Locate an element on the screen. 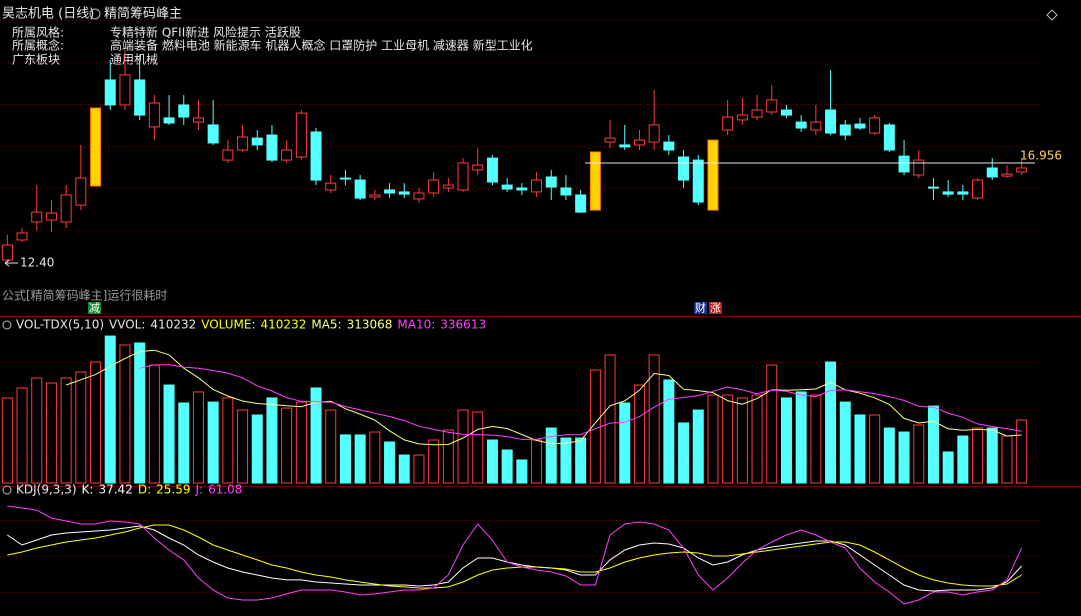 The width and height of the screenshot is (1081, 616). event-label: 涨 is located at coordinates (715, 308).